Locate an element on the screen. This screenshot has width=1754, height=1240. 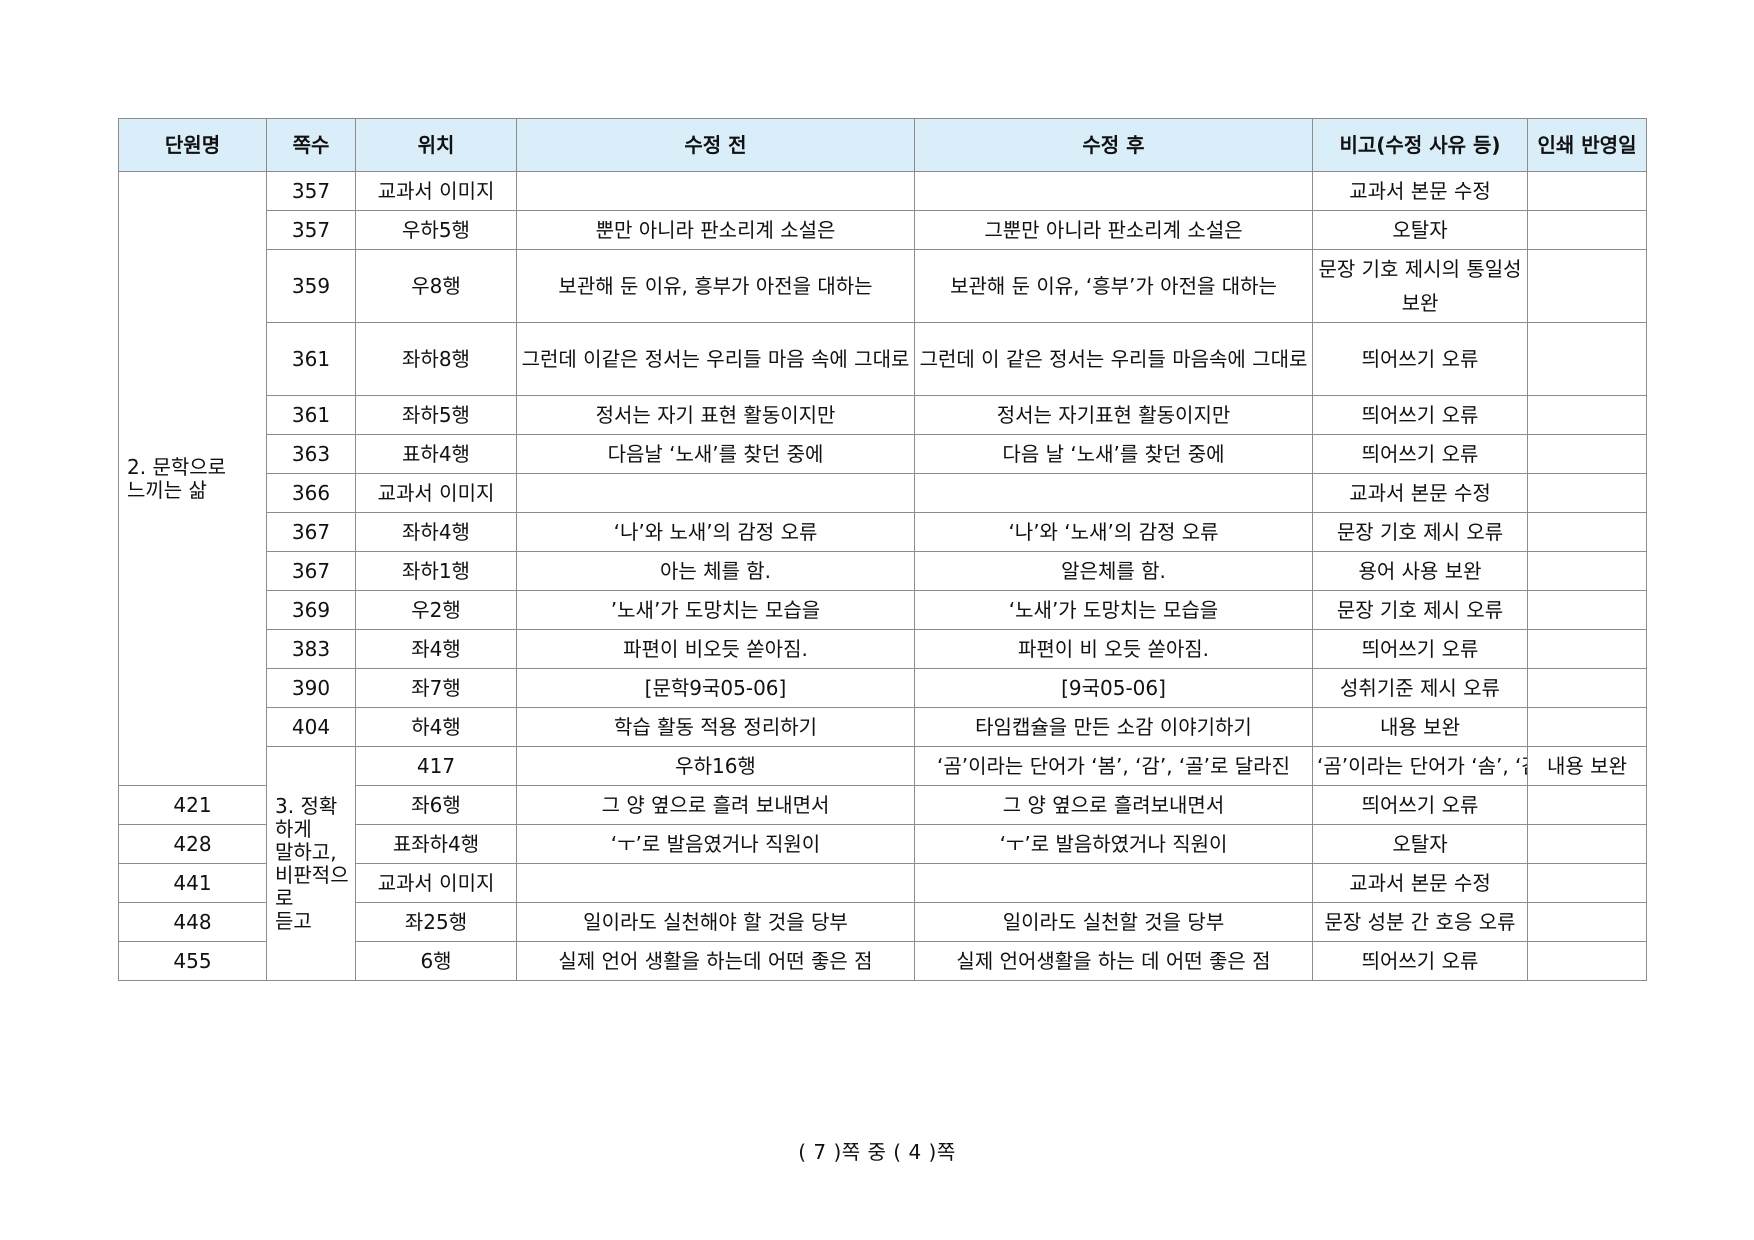
page-number-cell: 359 is located at coordinates (311, 286).